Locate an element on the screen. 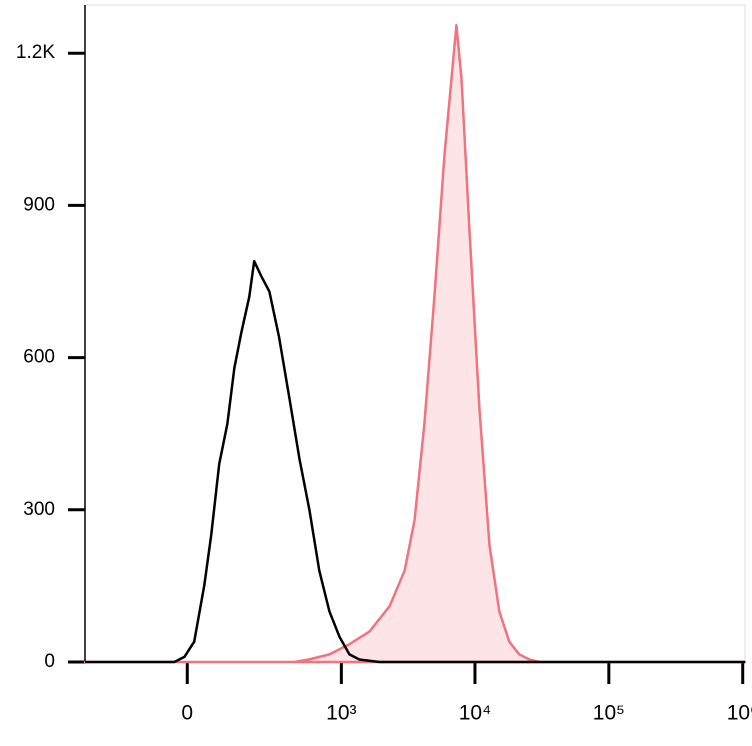 This screenshot has height=746, width=752. y-tick-label: 0 is located at coordinates (49, 661).